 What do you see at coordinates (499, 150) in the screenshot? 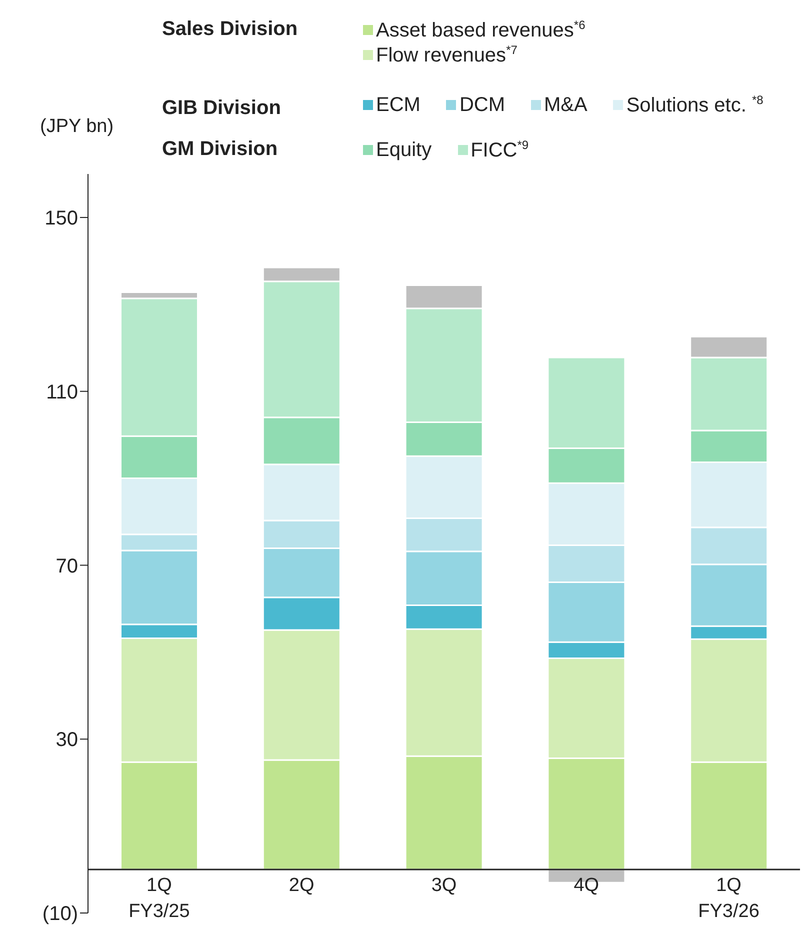
I see `legend-label: FICC$^{*9}$` at bounding box center [499, 150].